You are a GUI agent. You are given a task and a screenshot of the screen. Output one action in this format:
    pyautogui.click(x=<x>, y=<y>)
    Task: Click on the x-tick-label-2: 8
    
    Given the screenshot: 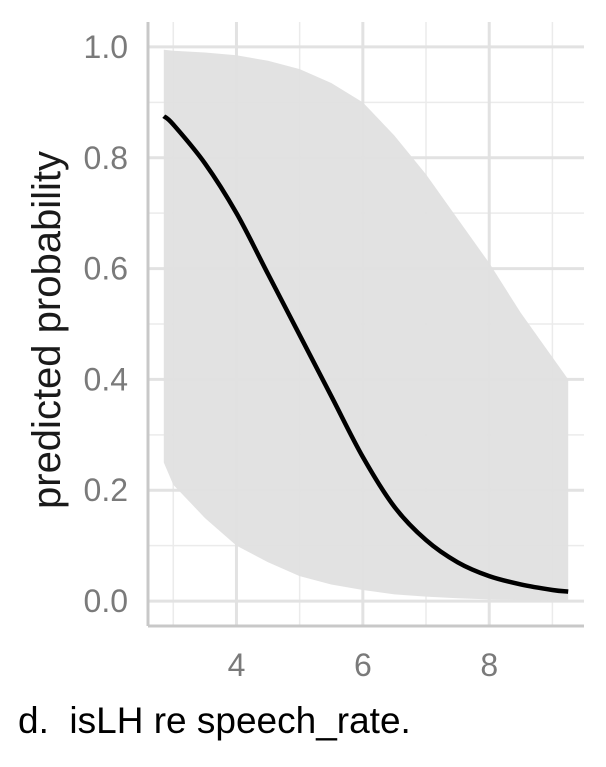 What is the action you would take?
    pyautogui.click(x=489, y=665)
    